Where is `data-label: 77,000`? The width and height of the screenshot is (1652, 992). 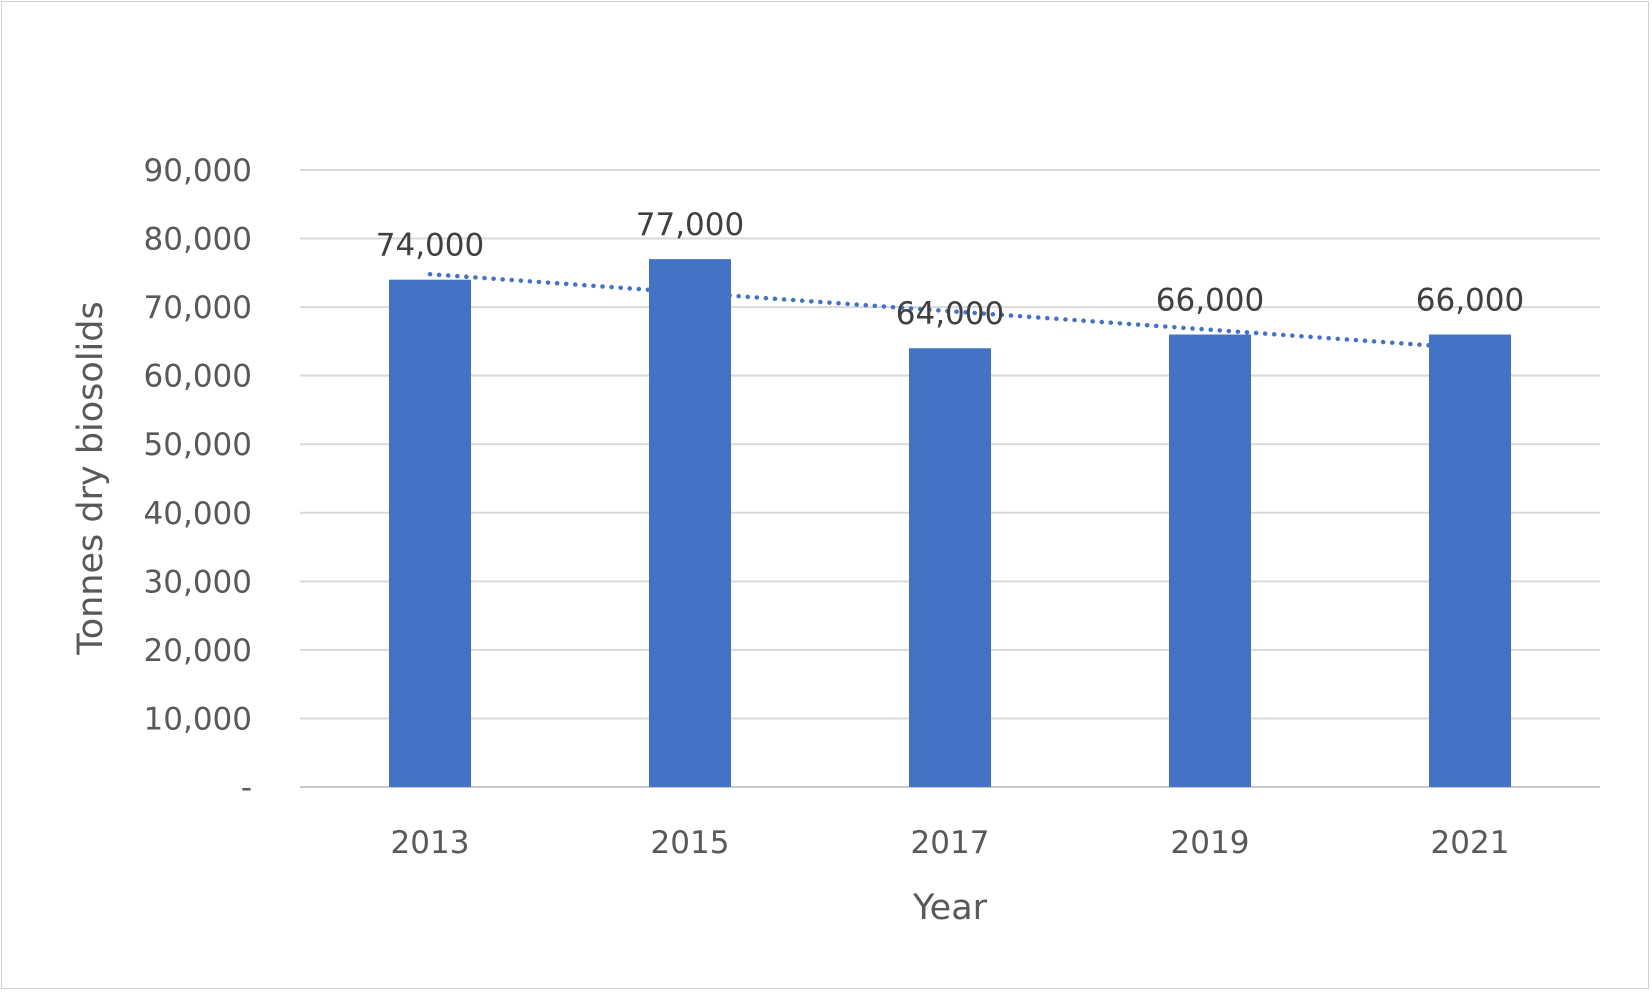
data-label: 77,000 is located at coordinates (690, 225).